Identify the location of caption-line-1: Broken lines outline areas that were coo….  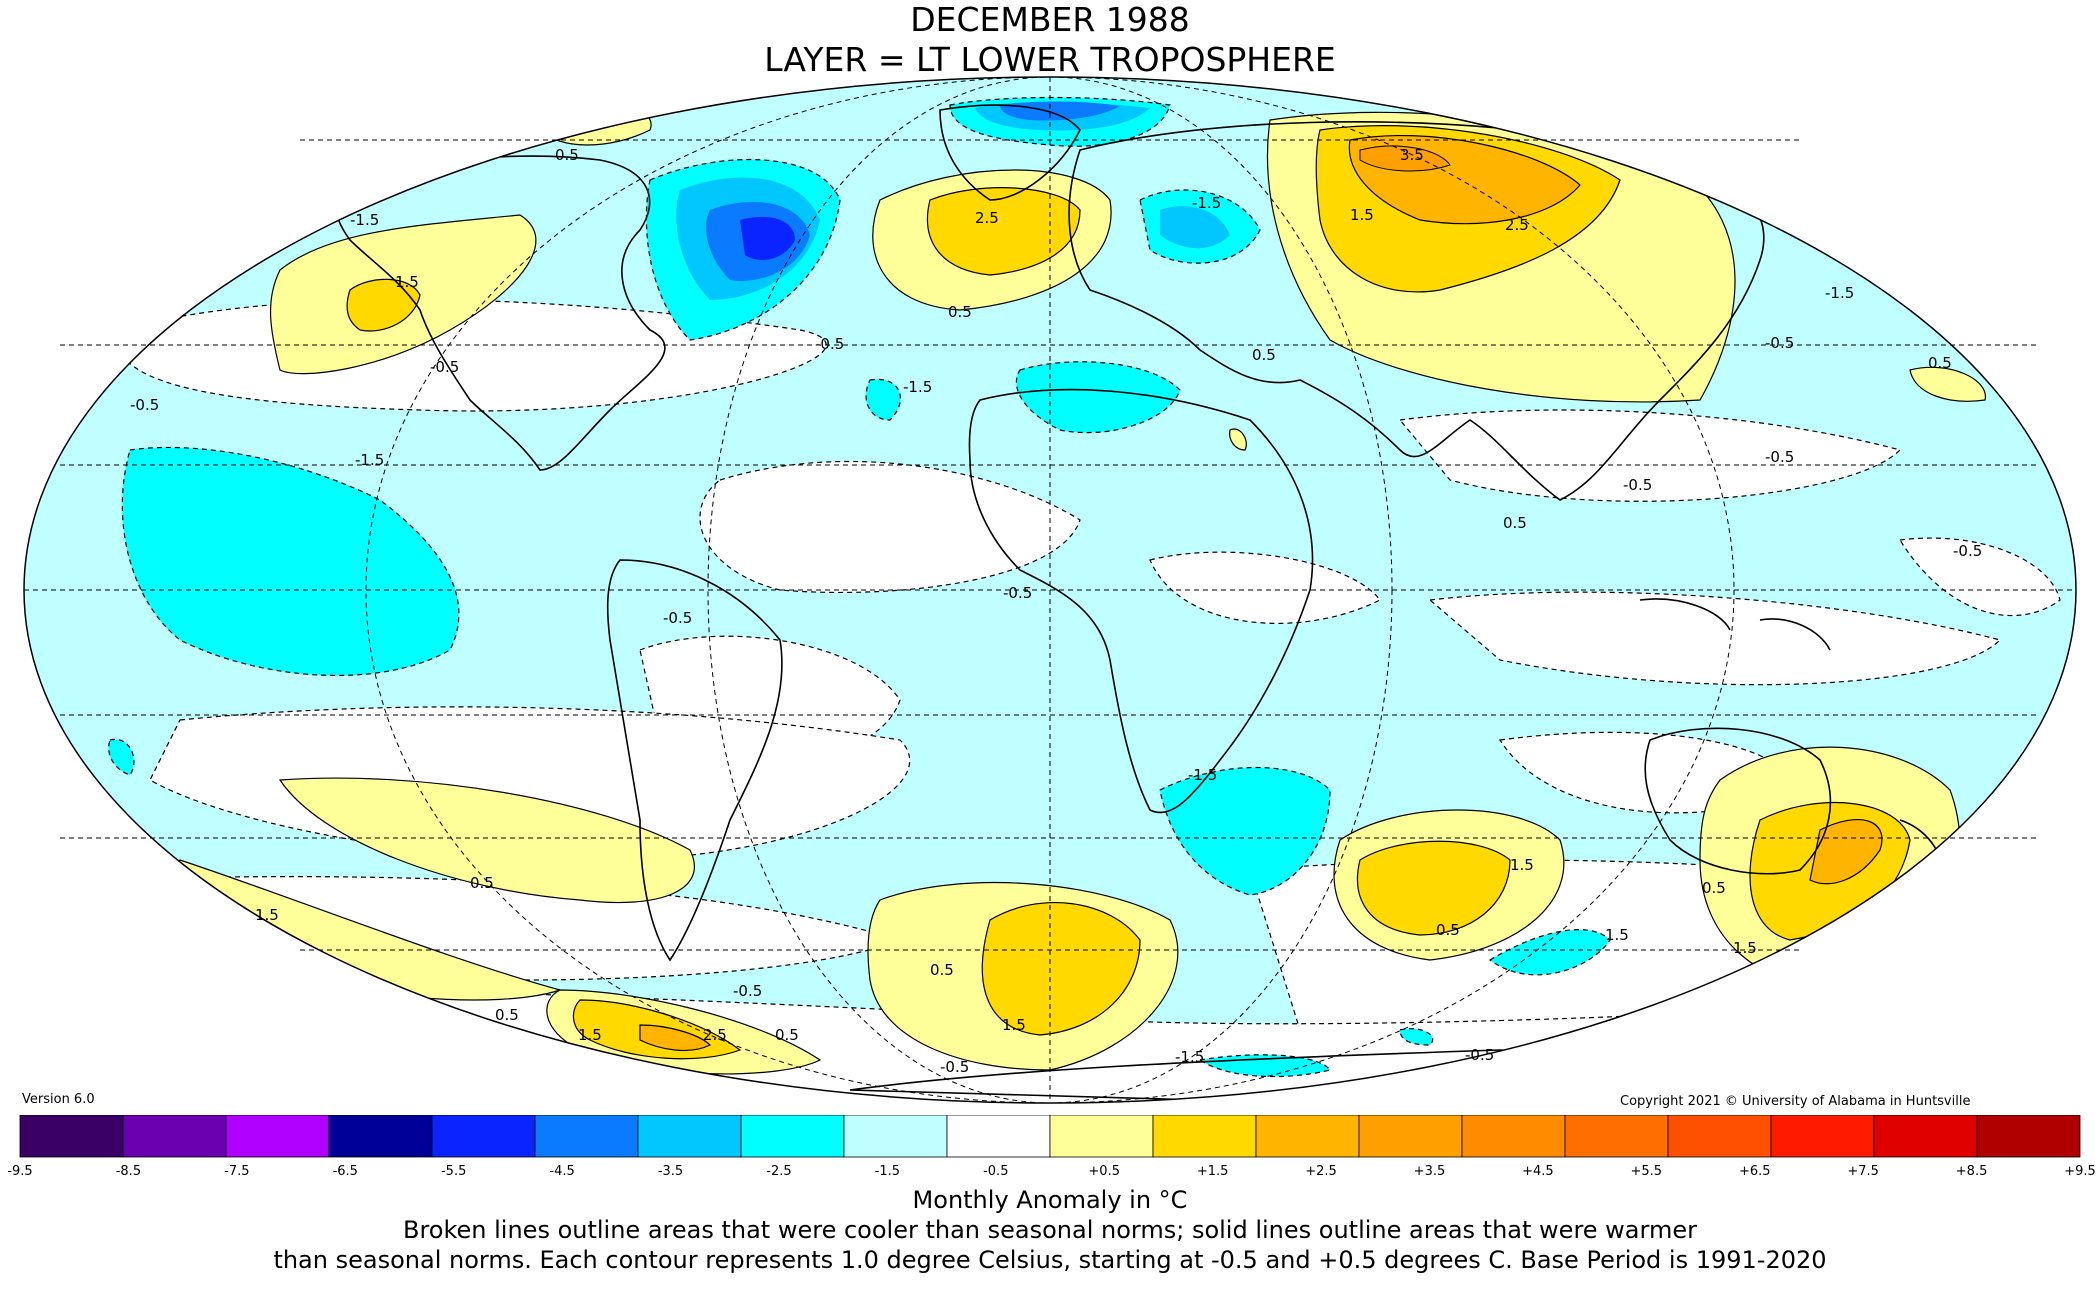
(1050, 1230).